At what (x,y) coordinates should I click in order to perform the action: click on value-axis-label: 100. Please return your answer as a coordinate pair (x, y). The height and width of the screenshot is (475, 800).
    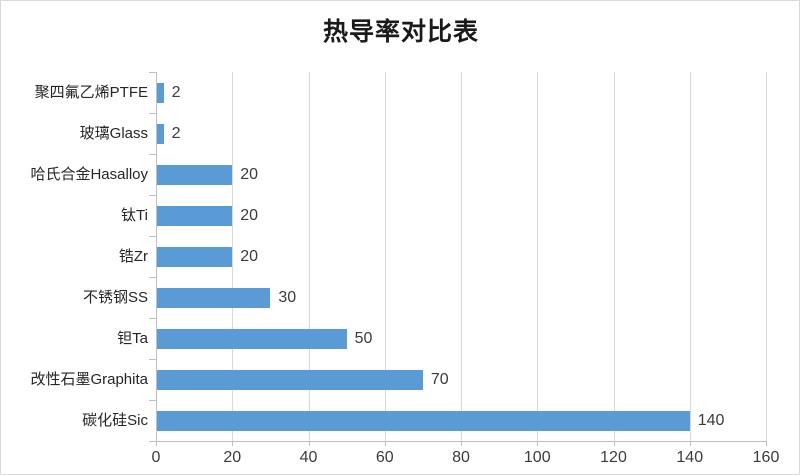
    Looking at the image, I should click on (537, 457).